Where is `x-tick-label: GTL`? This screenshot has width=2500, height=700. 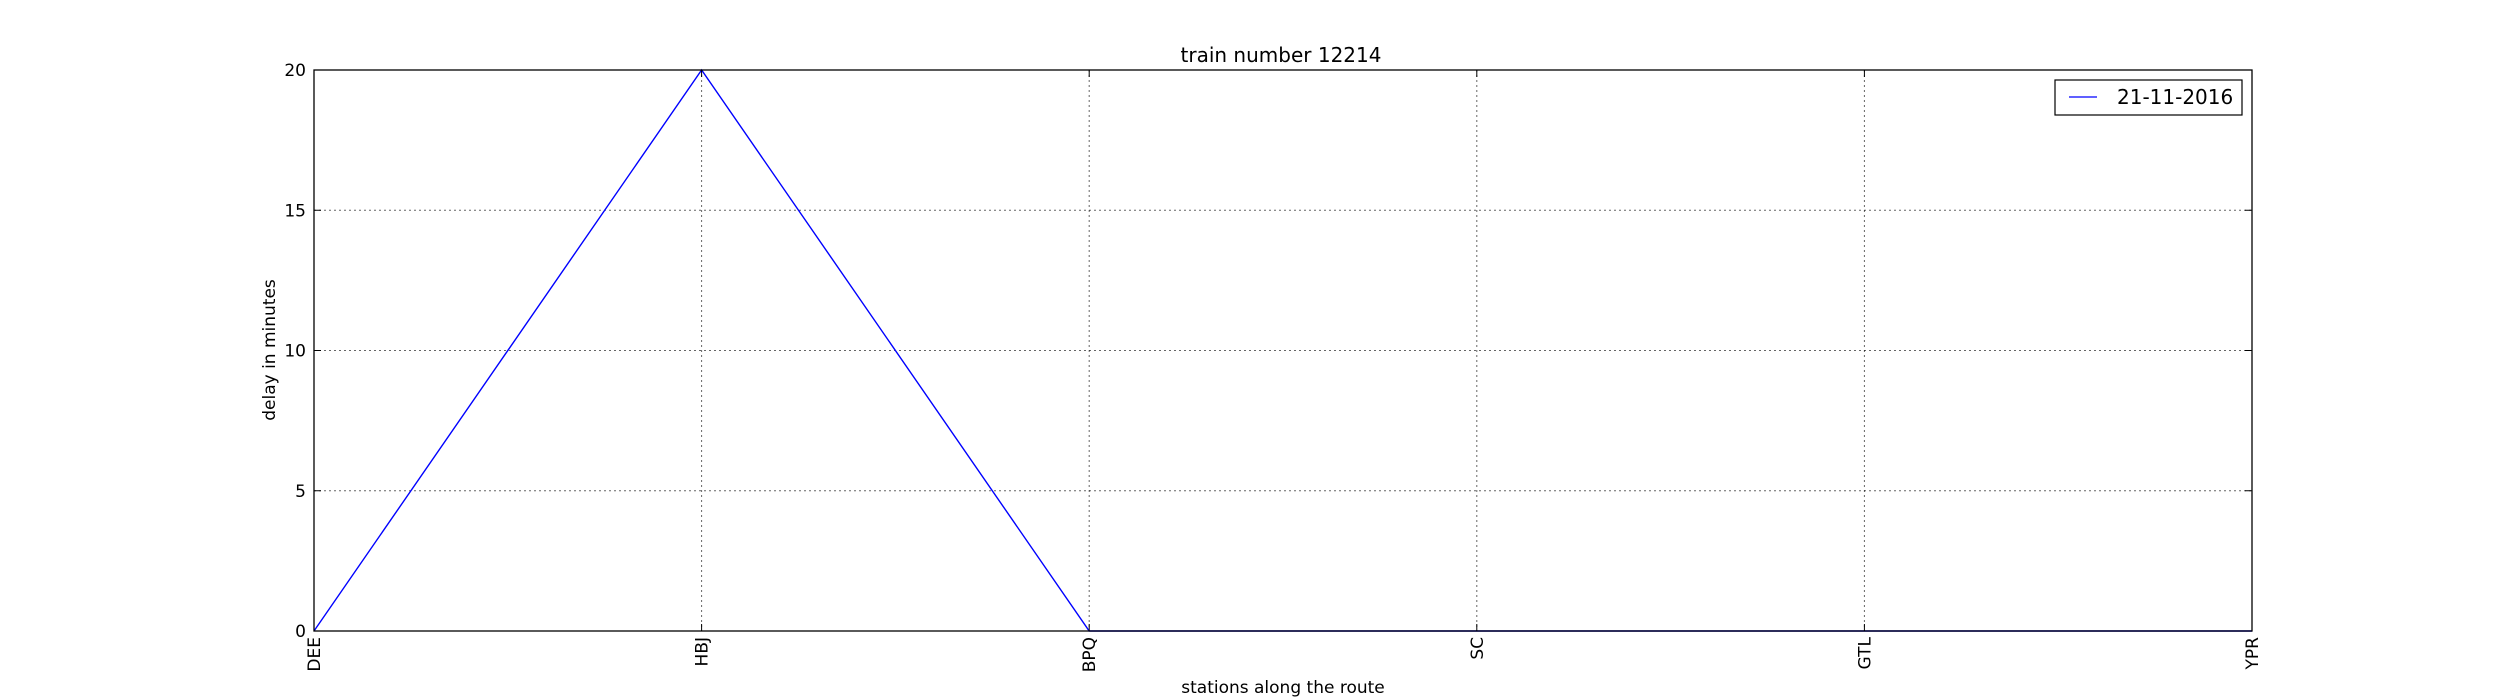 x-tick-label: GTL is located at coordinates (1865, 652).